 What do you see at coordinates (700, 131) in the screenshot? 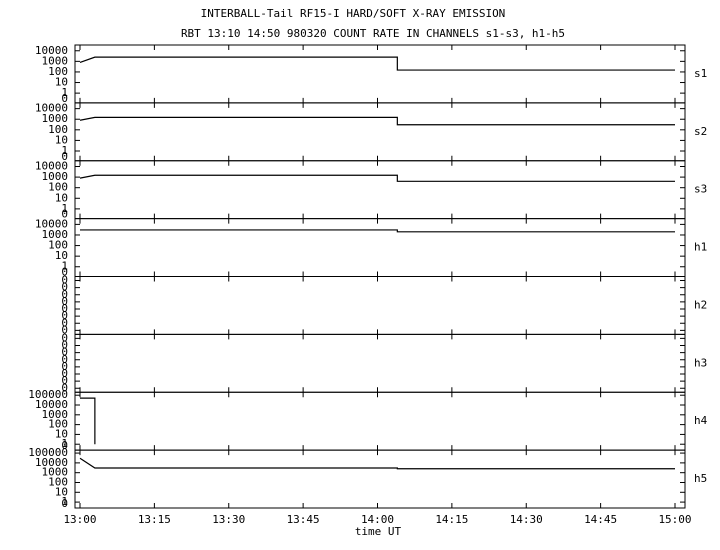
I see `panel-label: s2` at bounding box center [700, 131].